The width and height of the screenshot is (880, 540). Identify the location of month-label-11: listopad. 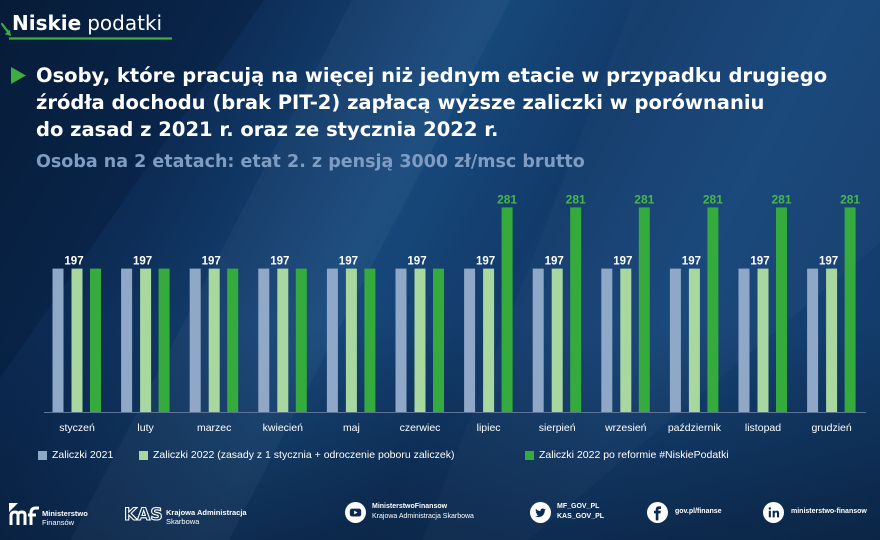
(763, 428).